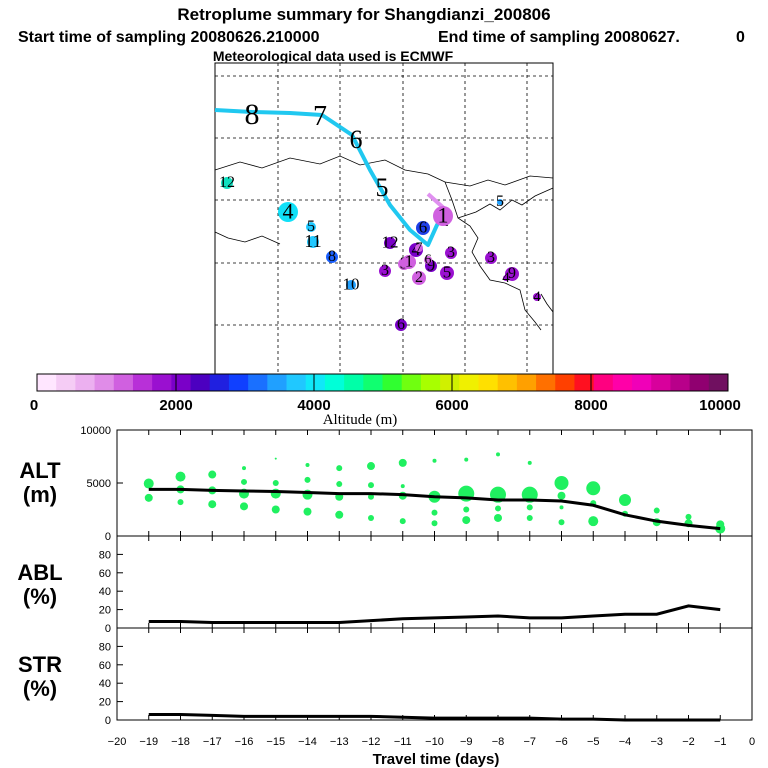 The height and width of the screenshot is (768, 768). Describe the element at coordinates (40, 470) in the screenshot. I see `alt-panel-label: ALT` at that location.